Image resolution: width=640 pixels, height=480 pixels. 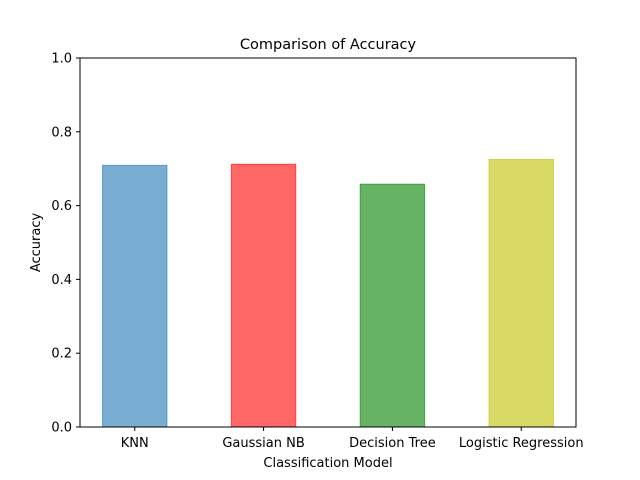 What do you see at coordinates (392, 305) in the screenshot?
I see `bar-decision-tree` at bounding box center [392, 305].